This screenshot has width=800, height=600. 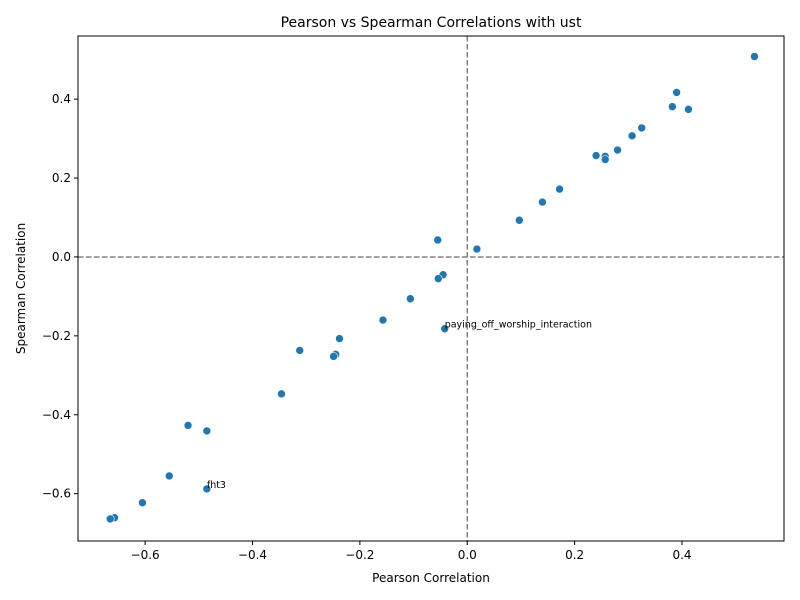 I want to click on y-tick-label: 0.4, so click(x=61, y=99).